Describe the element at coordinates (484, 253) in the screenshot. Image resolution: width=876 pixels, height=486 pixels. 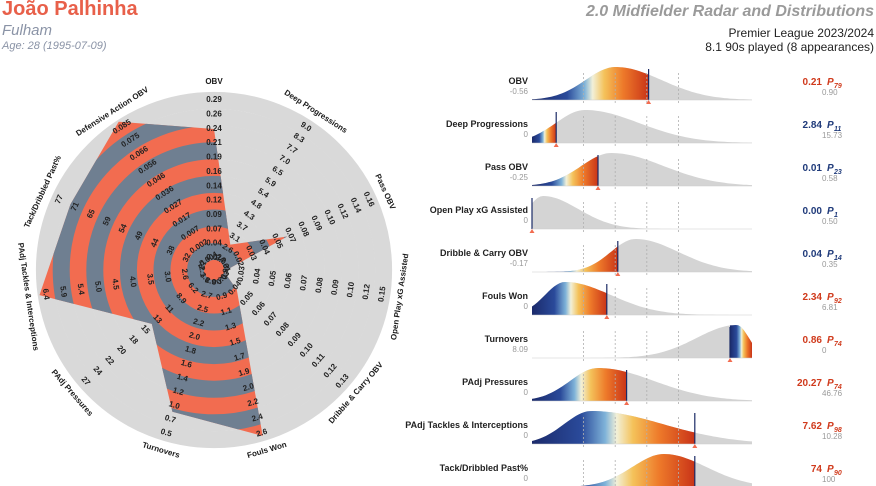
I see `dist-label-dribble-carry-obv: Dribble & Carry OBV` at that location.